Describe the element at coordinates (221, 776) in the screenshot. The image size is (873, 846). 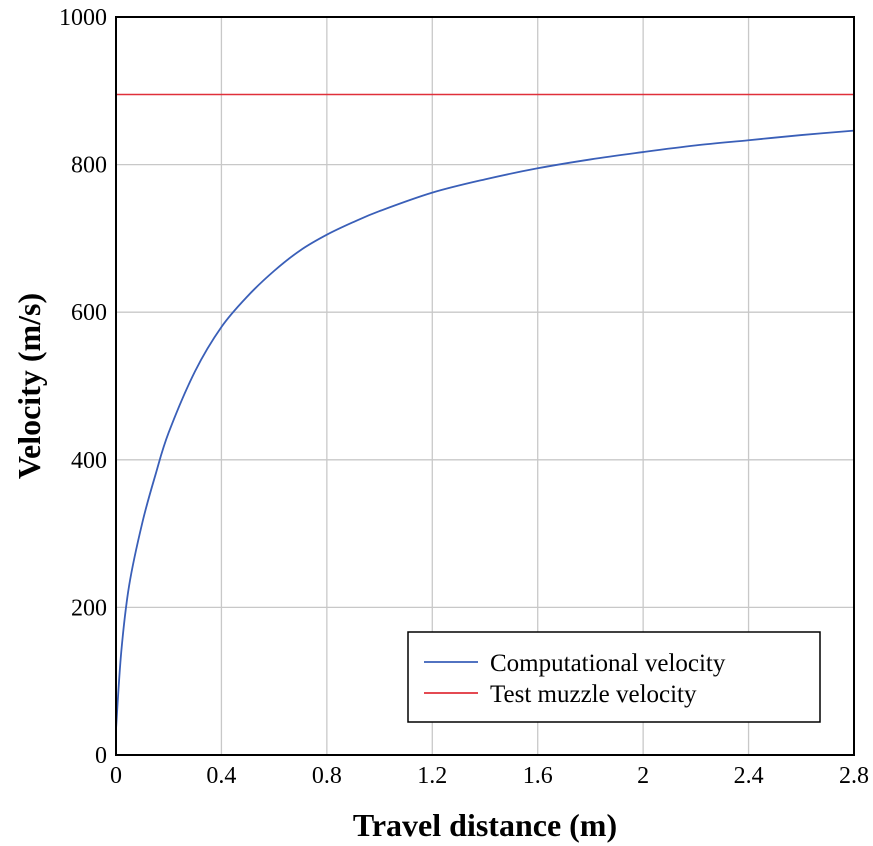
I see `x-tick-label: 0.4` at that location.